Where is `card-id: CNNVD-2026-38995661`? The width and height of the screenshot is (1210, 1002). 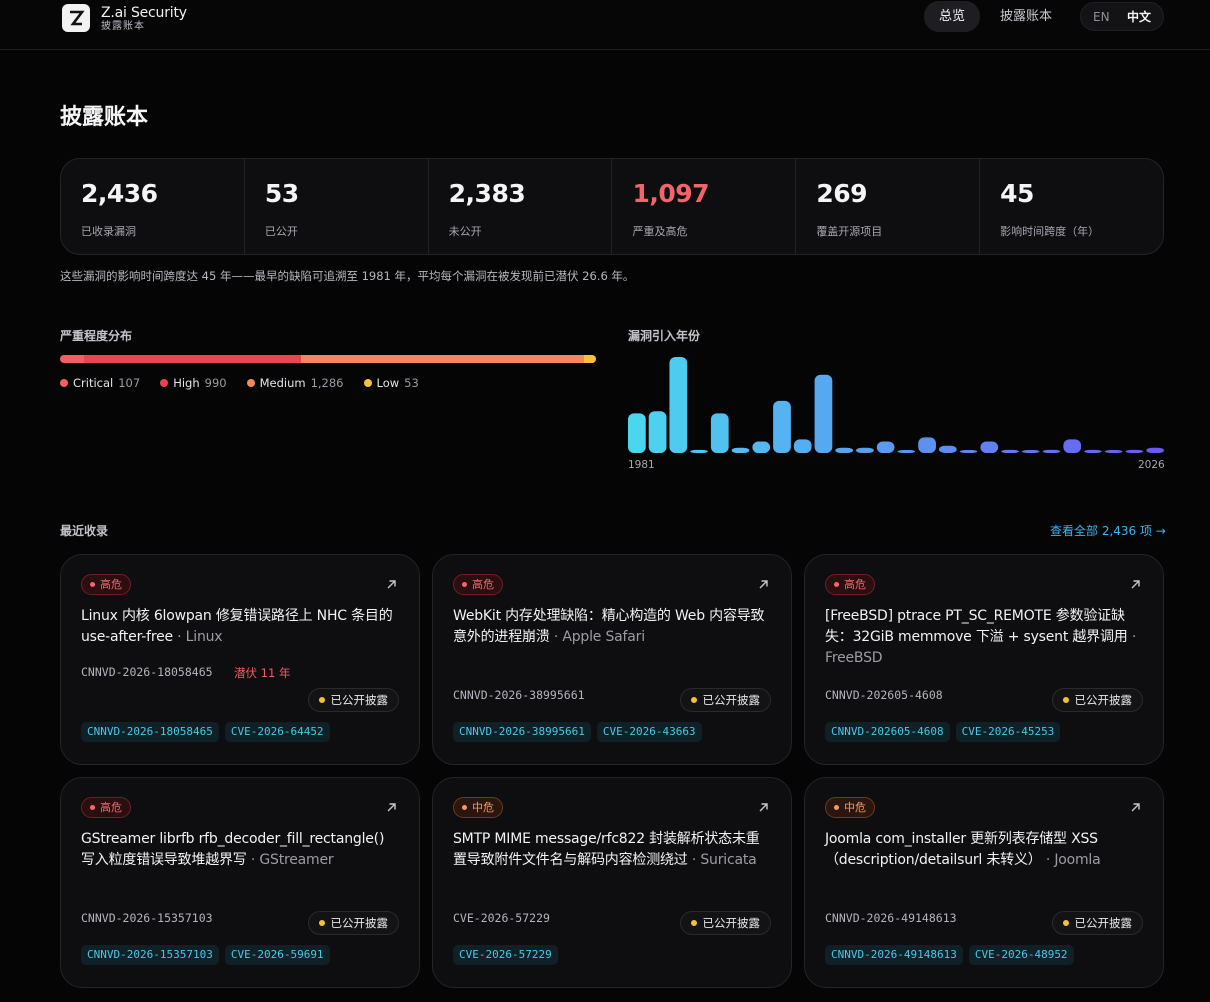
card-id: CNNVD-2026-38995661 is located at coordinates (519, 695).